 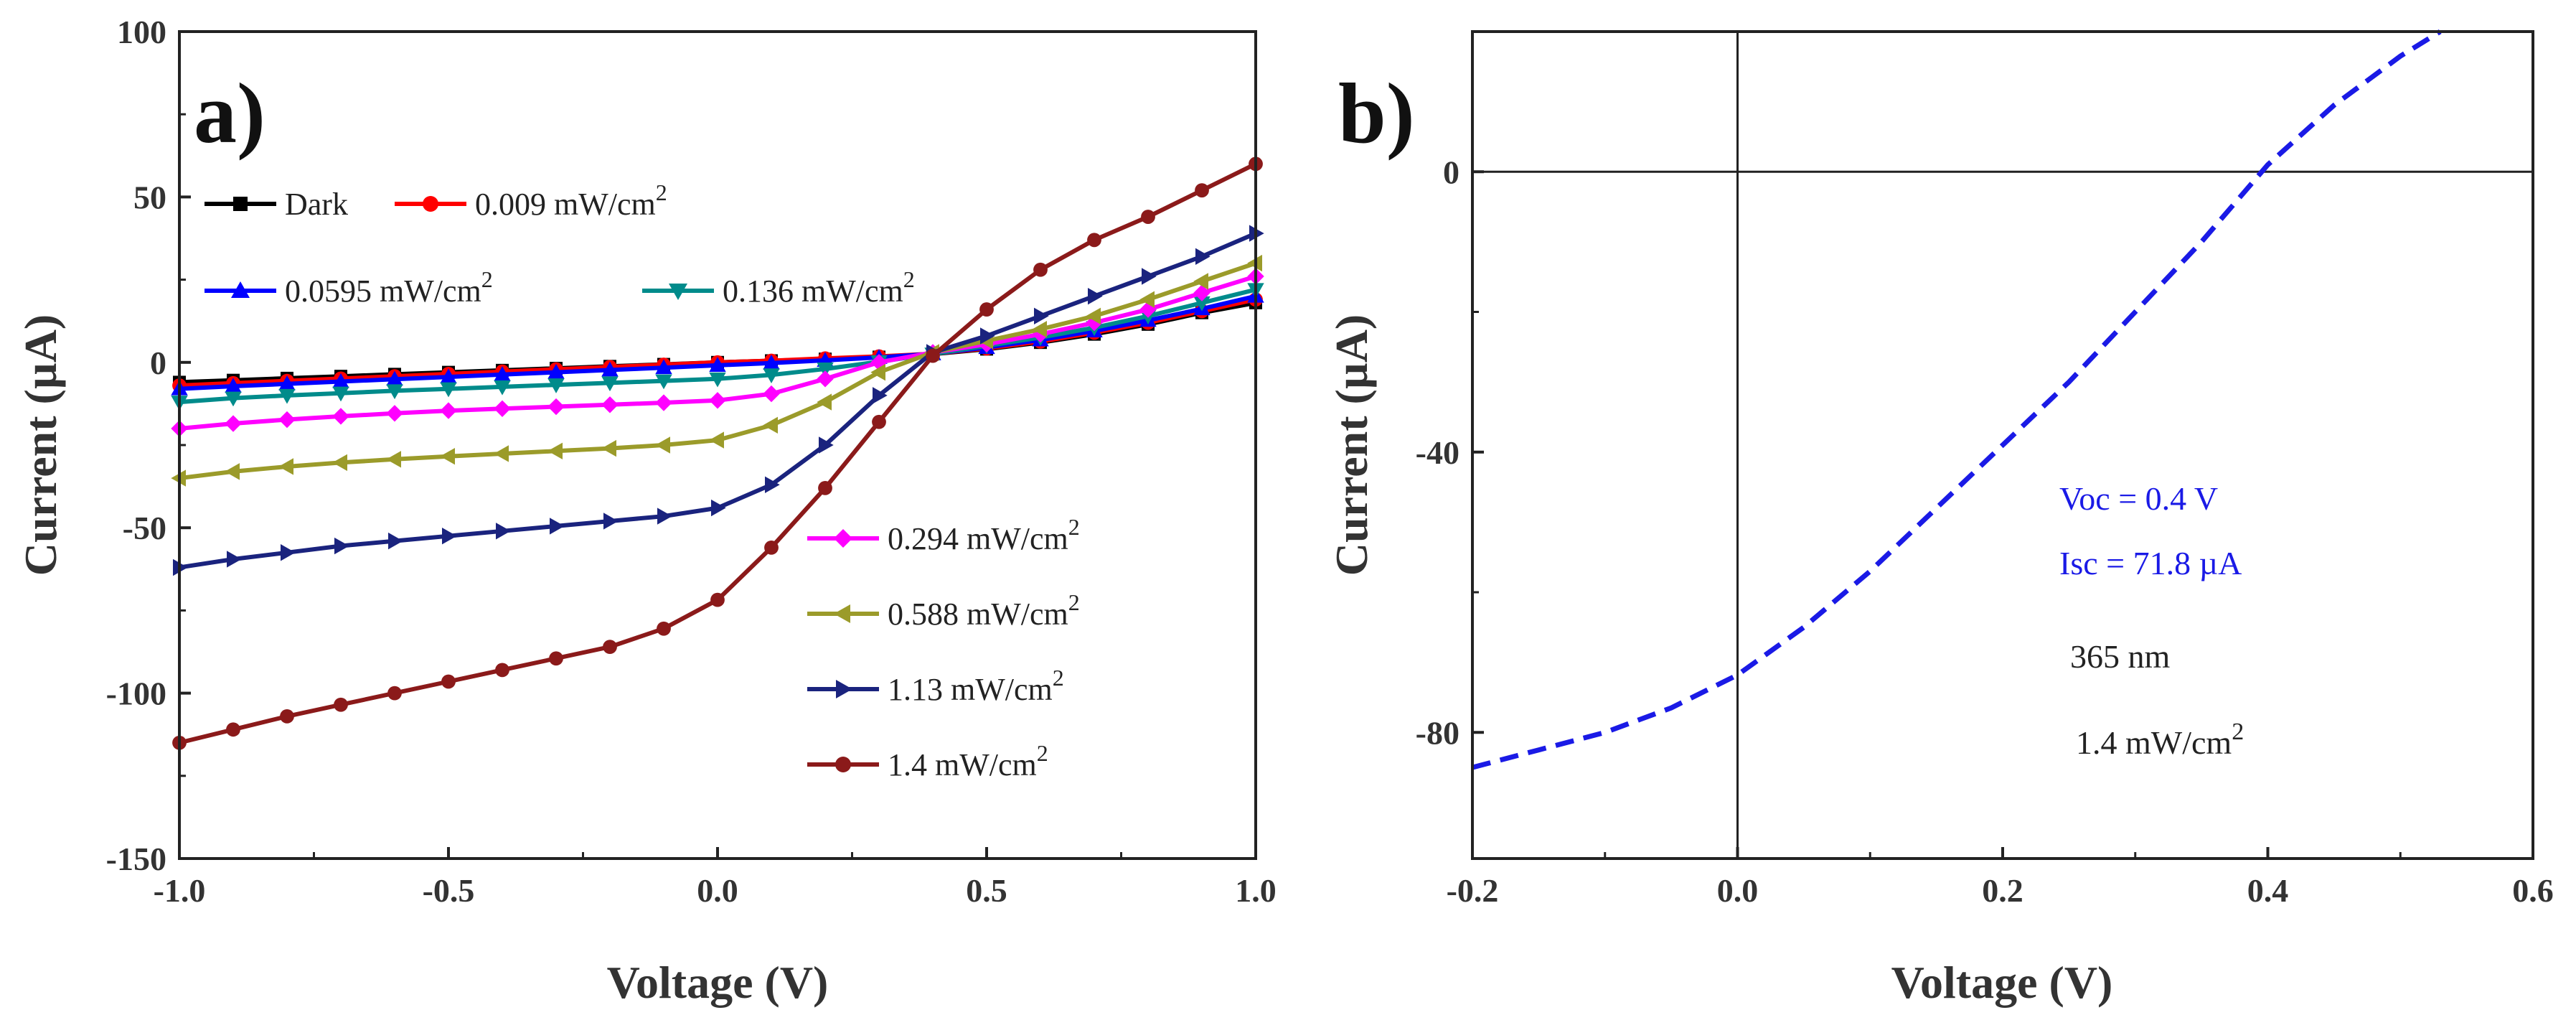 I want to click on chart-a-ytick-label: -100, so click(x=136, y=693).